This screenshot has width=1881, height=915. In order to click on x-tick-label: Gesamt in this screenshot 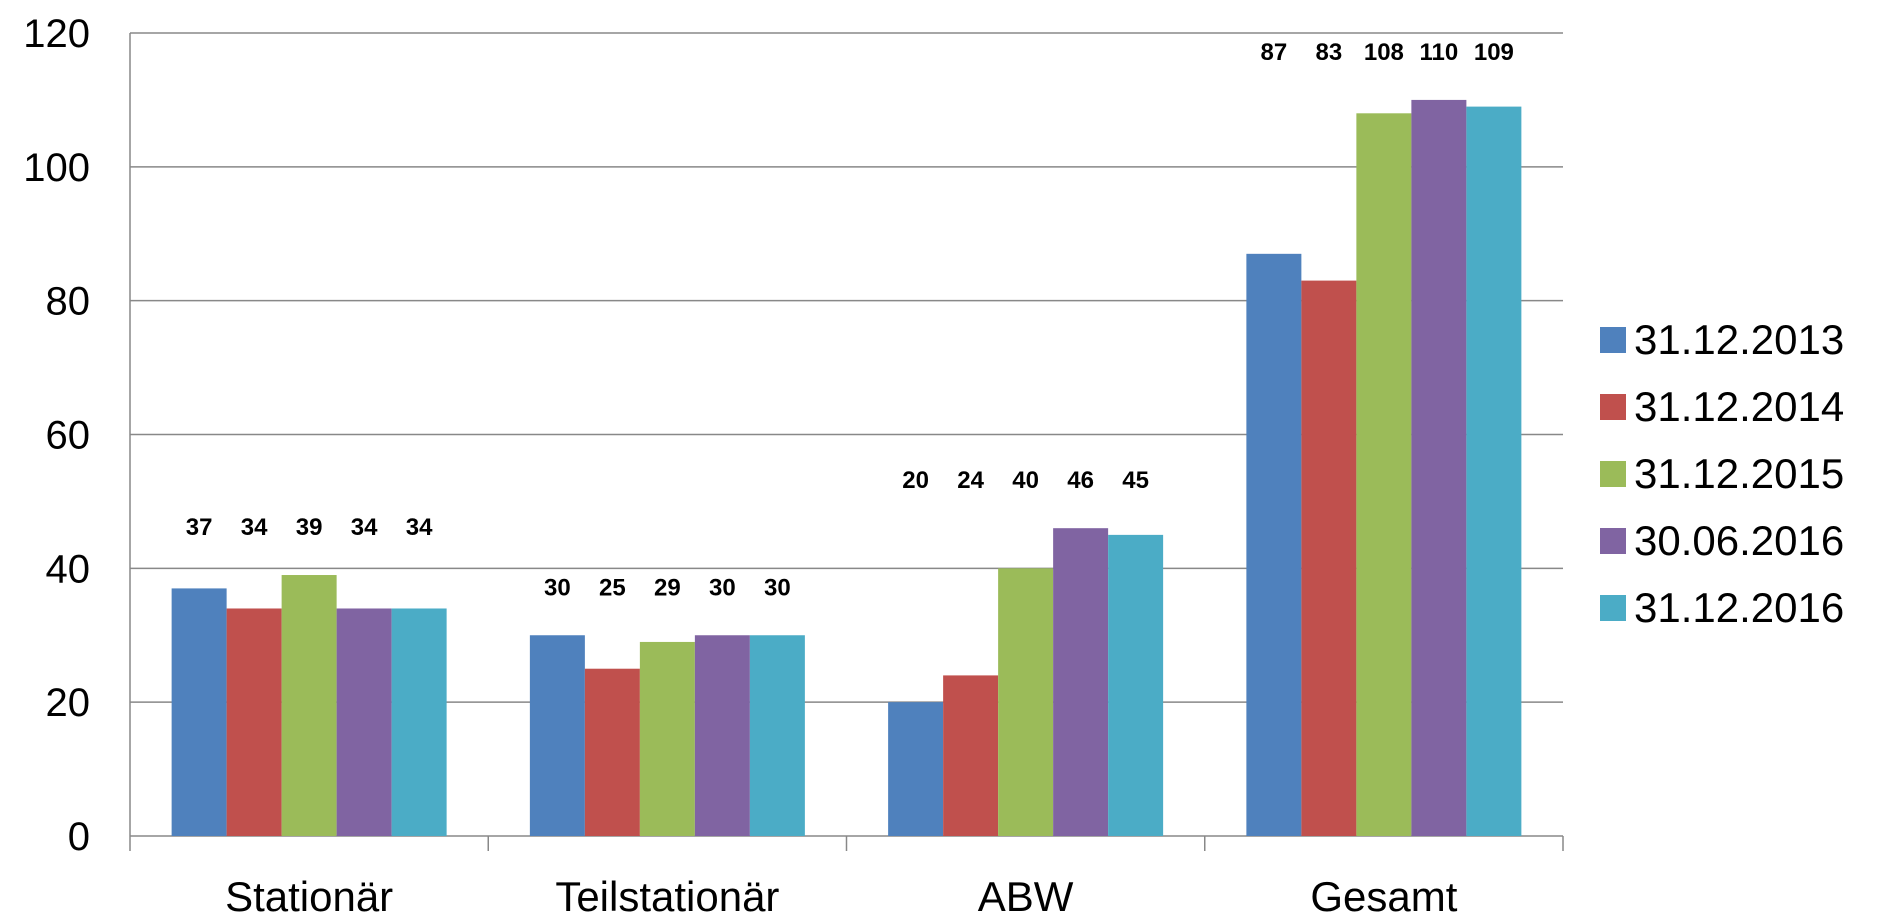, I will do `click(1383, 894)`.